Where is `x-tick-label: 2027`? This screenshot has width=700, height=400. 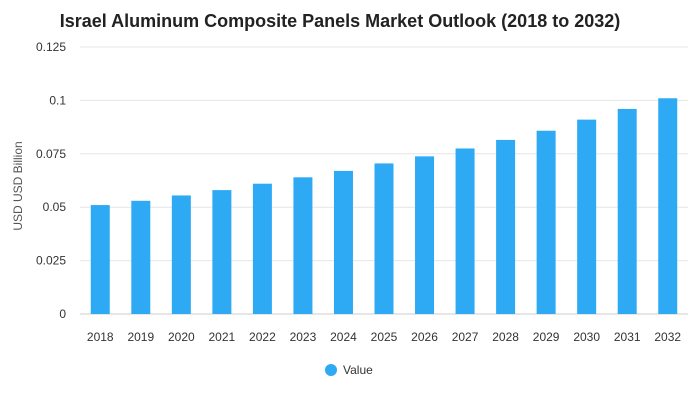 x-tick-label: 2027 is located at coordinates (465, 337).